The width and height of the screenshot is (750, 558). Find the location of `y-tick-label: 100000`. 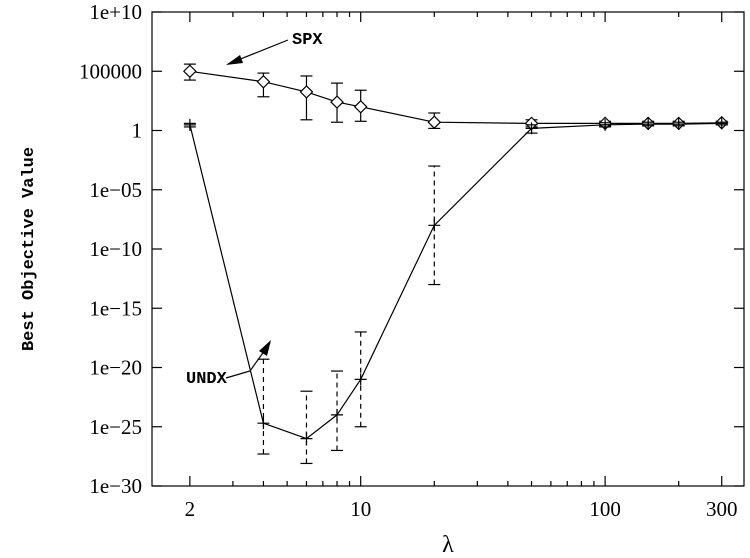

y-tick-label: 100000 is located at coordinates (110, 71).